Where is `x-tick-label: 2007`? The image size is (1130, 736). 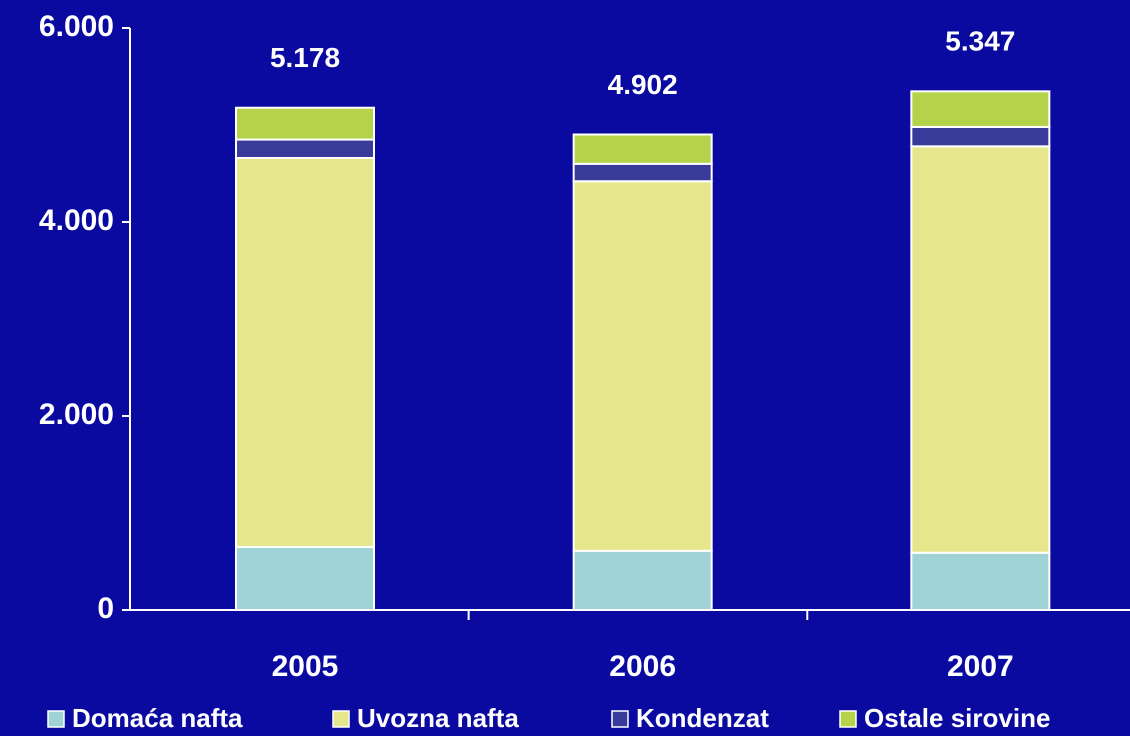
x-tick-label: 2007 is located at coordinates (980, 666).